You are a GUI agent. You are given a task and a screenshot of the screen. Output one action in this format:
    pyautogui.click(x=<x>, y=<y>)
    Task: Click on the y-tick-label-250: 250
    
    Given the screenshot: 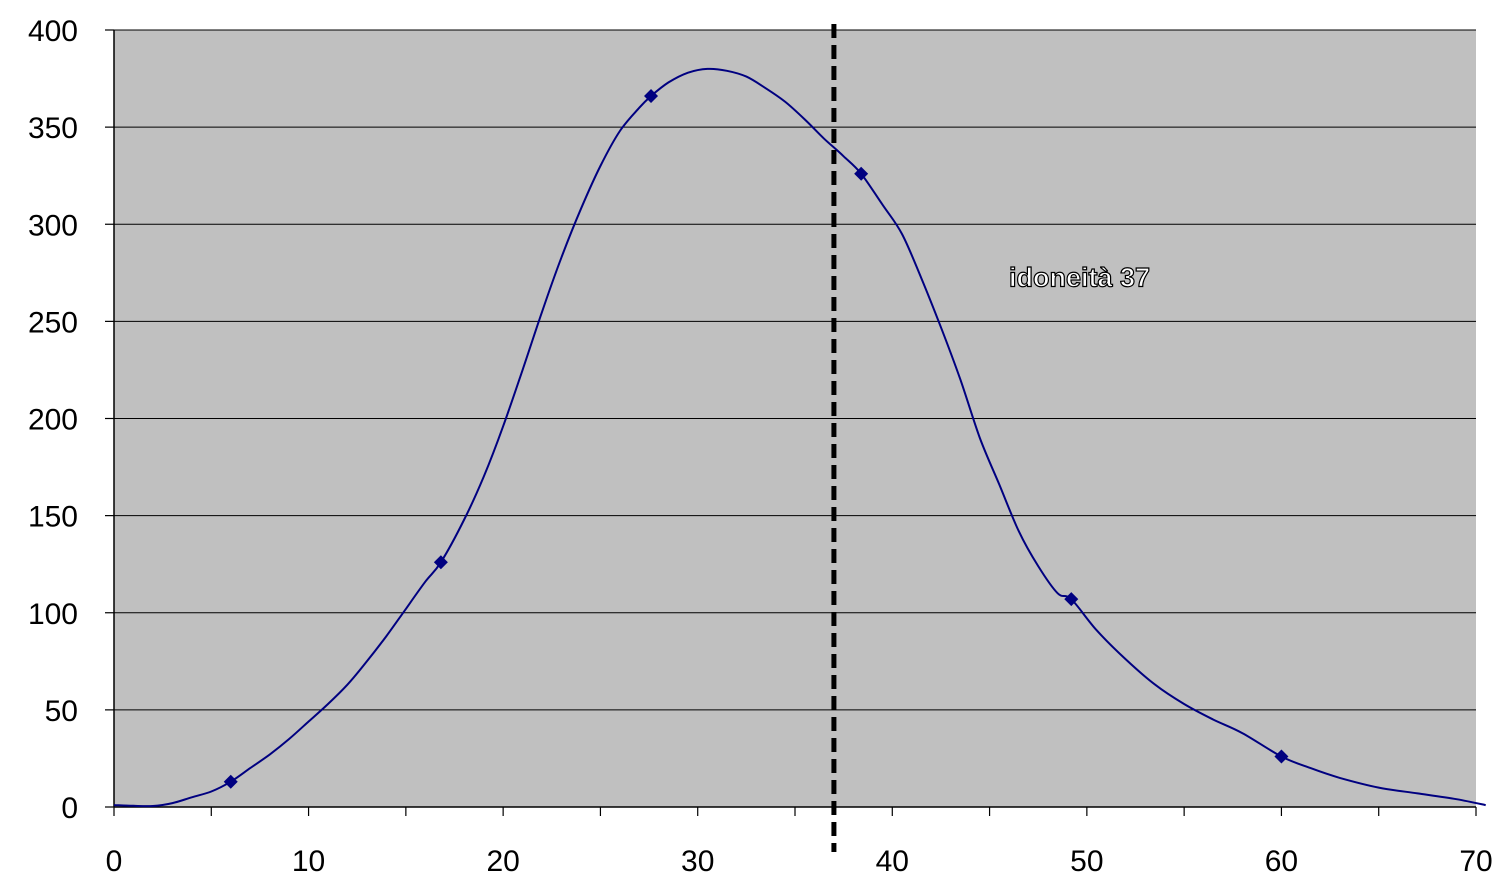 What is the action you would take?
    pyautogui.click(x=53, y=322)
    